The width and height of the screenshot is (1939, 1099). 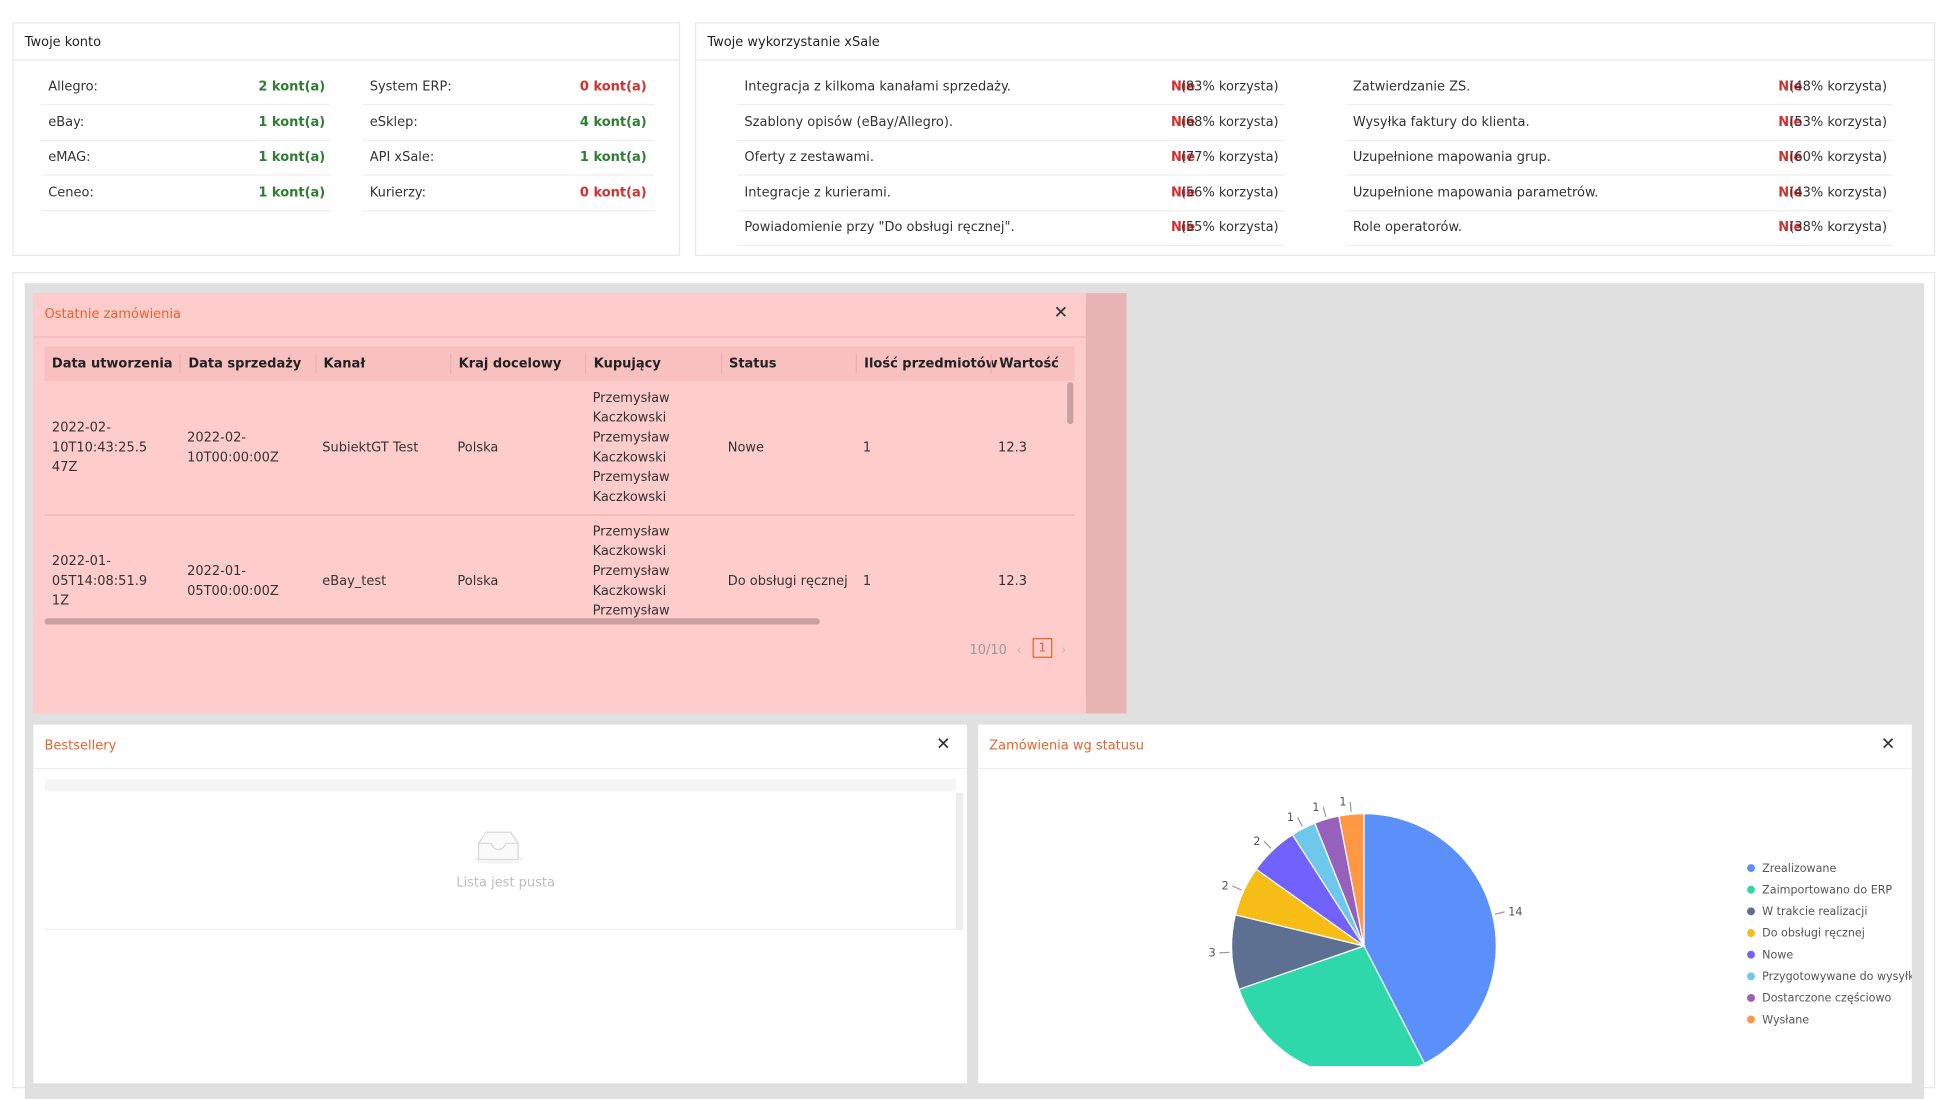 What do you see at coordinates (1043, 648) in the screenshot?
I see `page-button: 1` at bounding box center [1043, 648].